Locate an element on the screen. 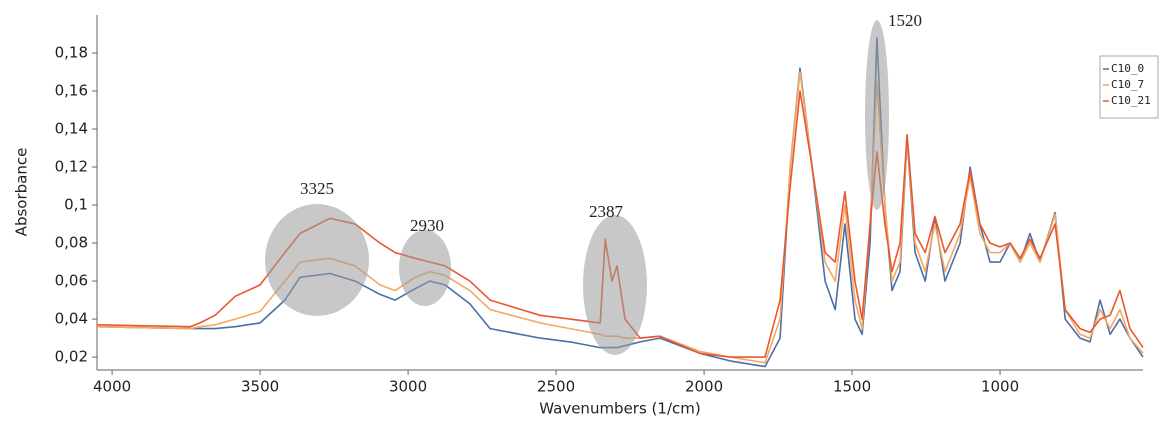 The width and height of the screenshot is (1163, 421). annotation: 2387 is located at coordinates (606, 211).